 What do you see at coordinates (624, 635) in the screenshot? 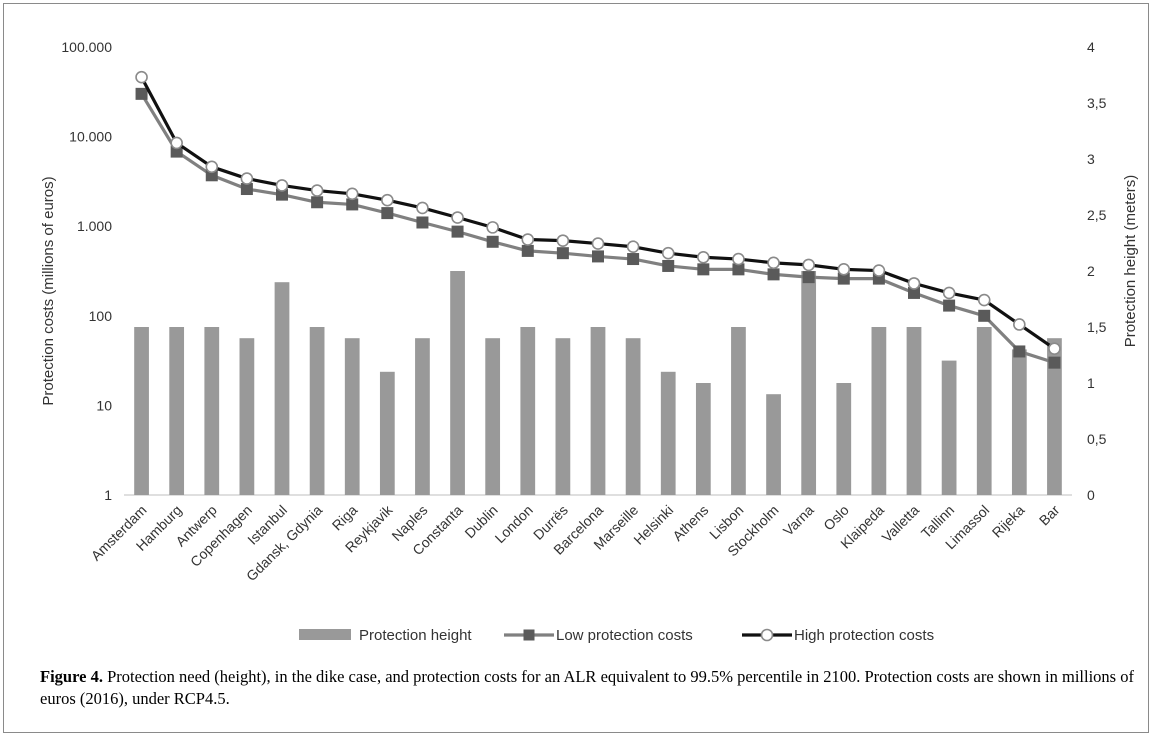
I see `legend-label-low-cost: Low protection costs` at bounding box center [624, 635].